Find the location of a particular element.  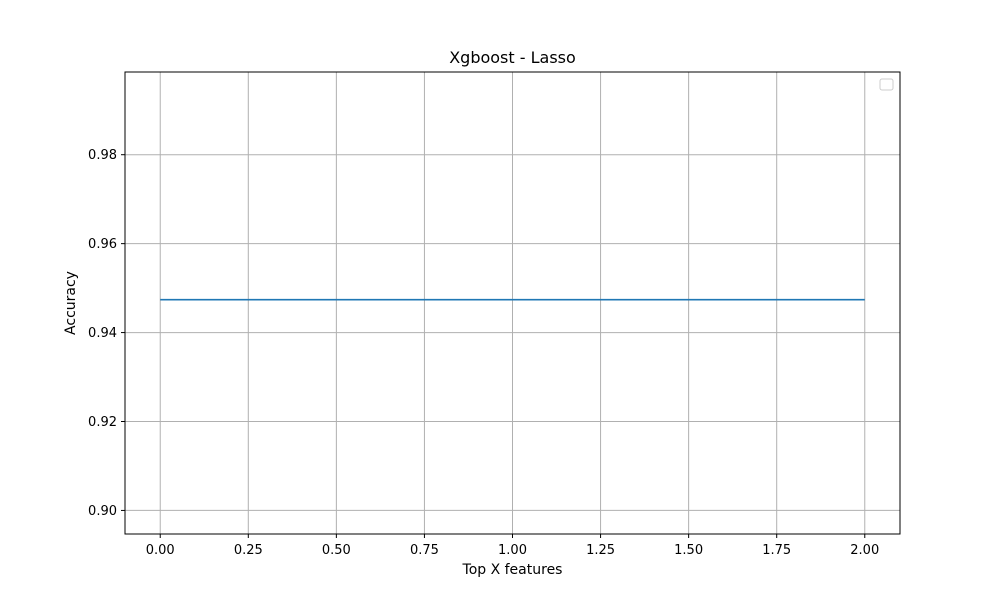

x-tick-label: 1.25 is located at coordinates (600, 550).